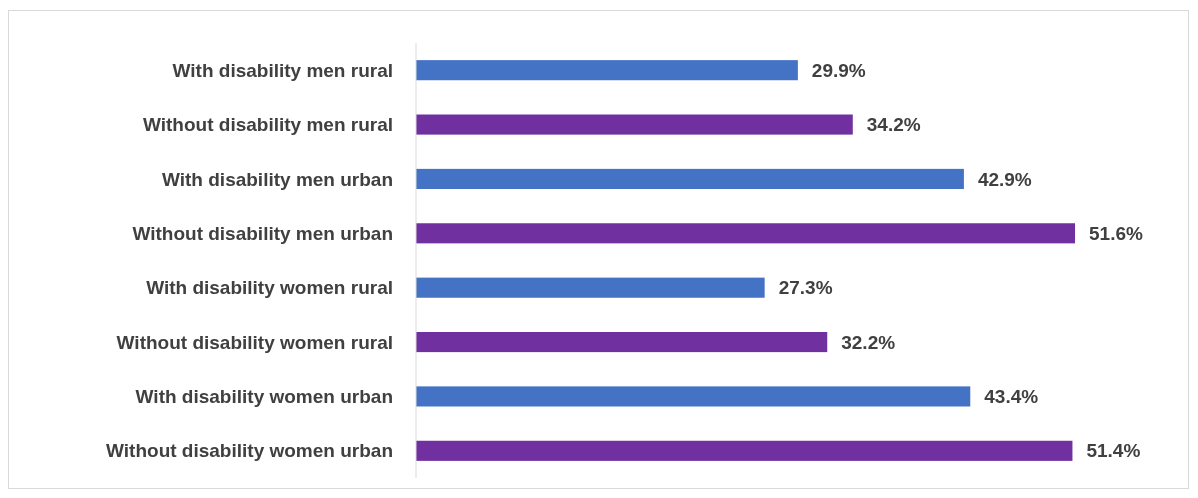 The height and width of the screenshot is (498, 1198). Describe the element at coordinates (1011, 397) in the screenshot. I see `data-label: 43.4%` at that location.